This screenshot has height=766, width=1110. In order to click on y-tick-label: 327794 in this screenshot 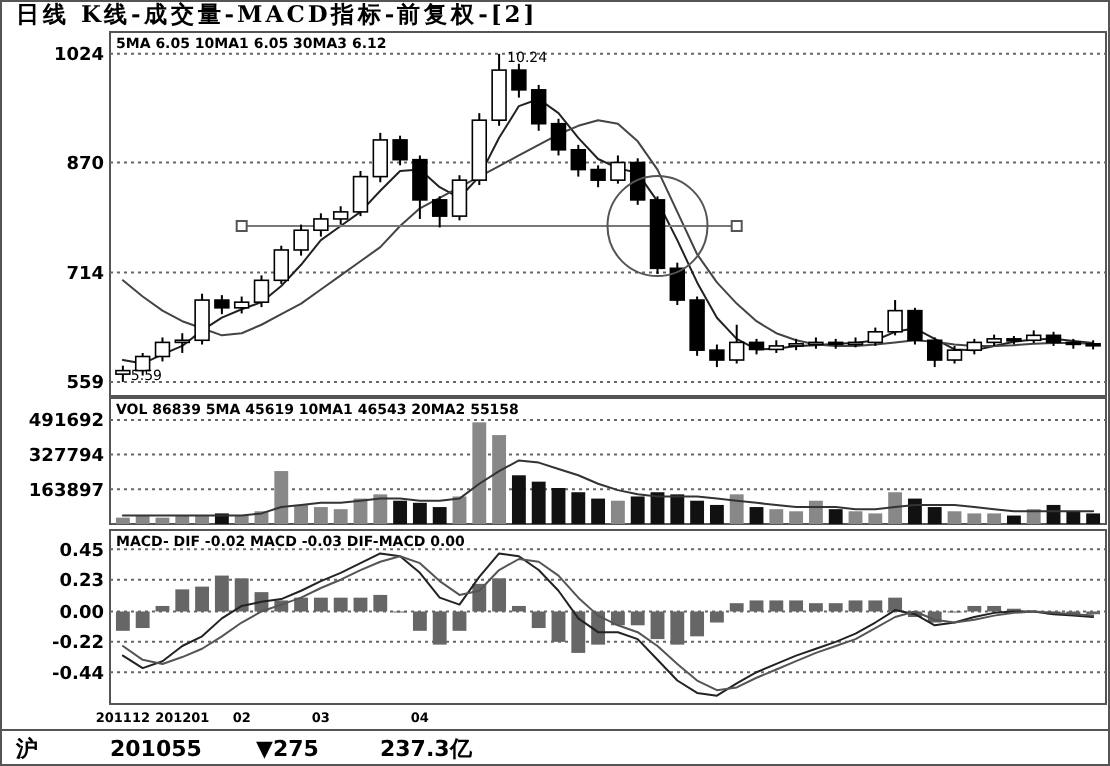, I will do `click(66, 456)`.